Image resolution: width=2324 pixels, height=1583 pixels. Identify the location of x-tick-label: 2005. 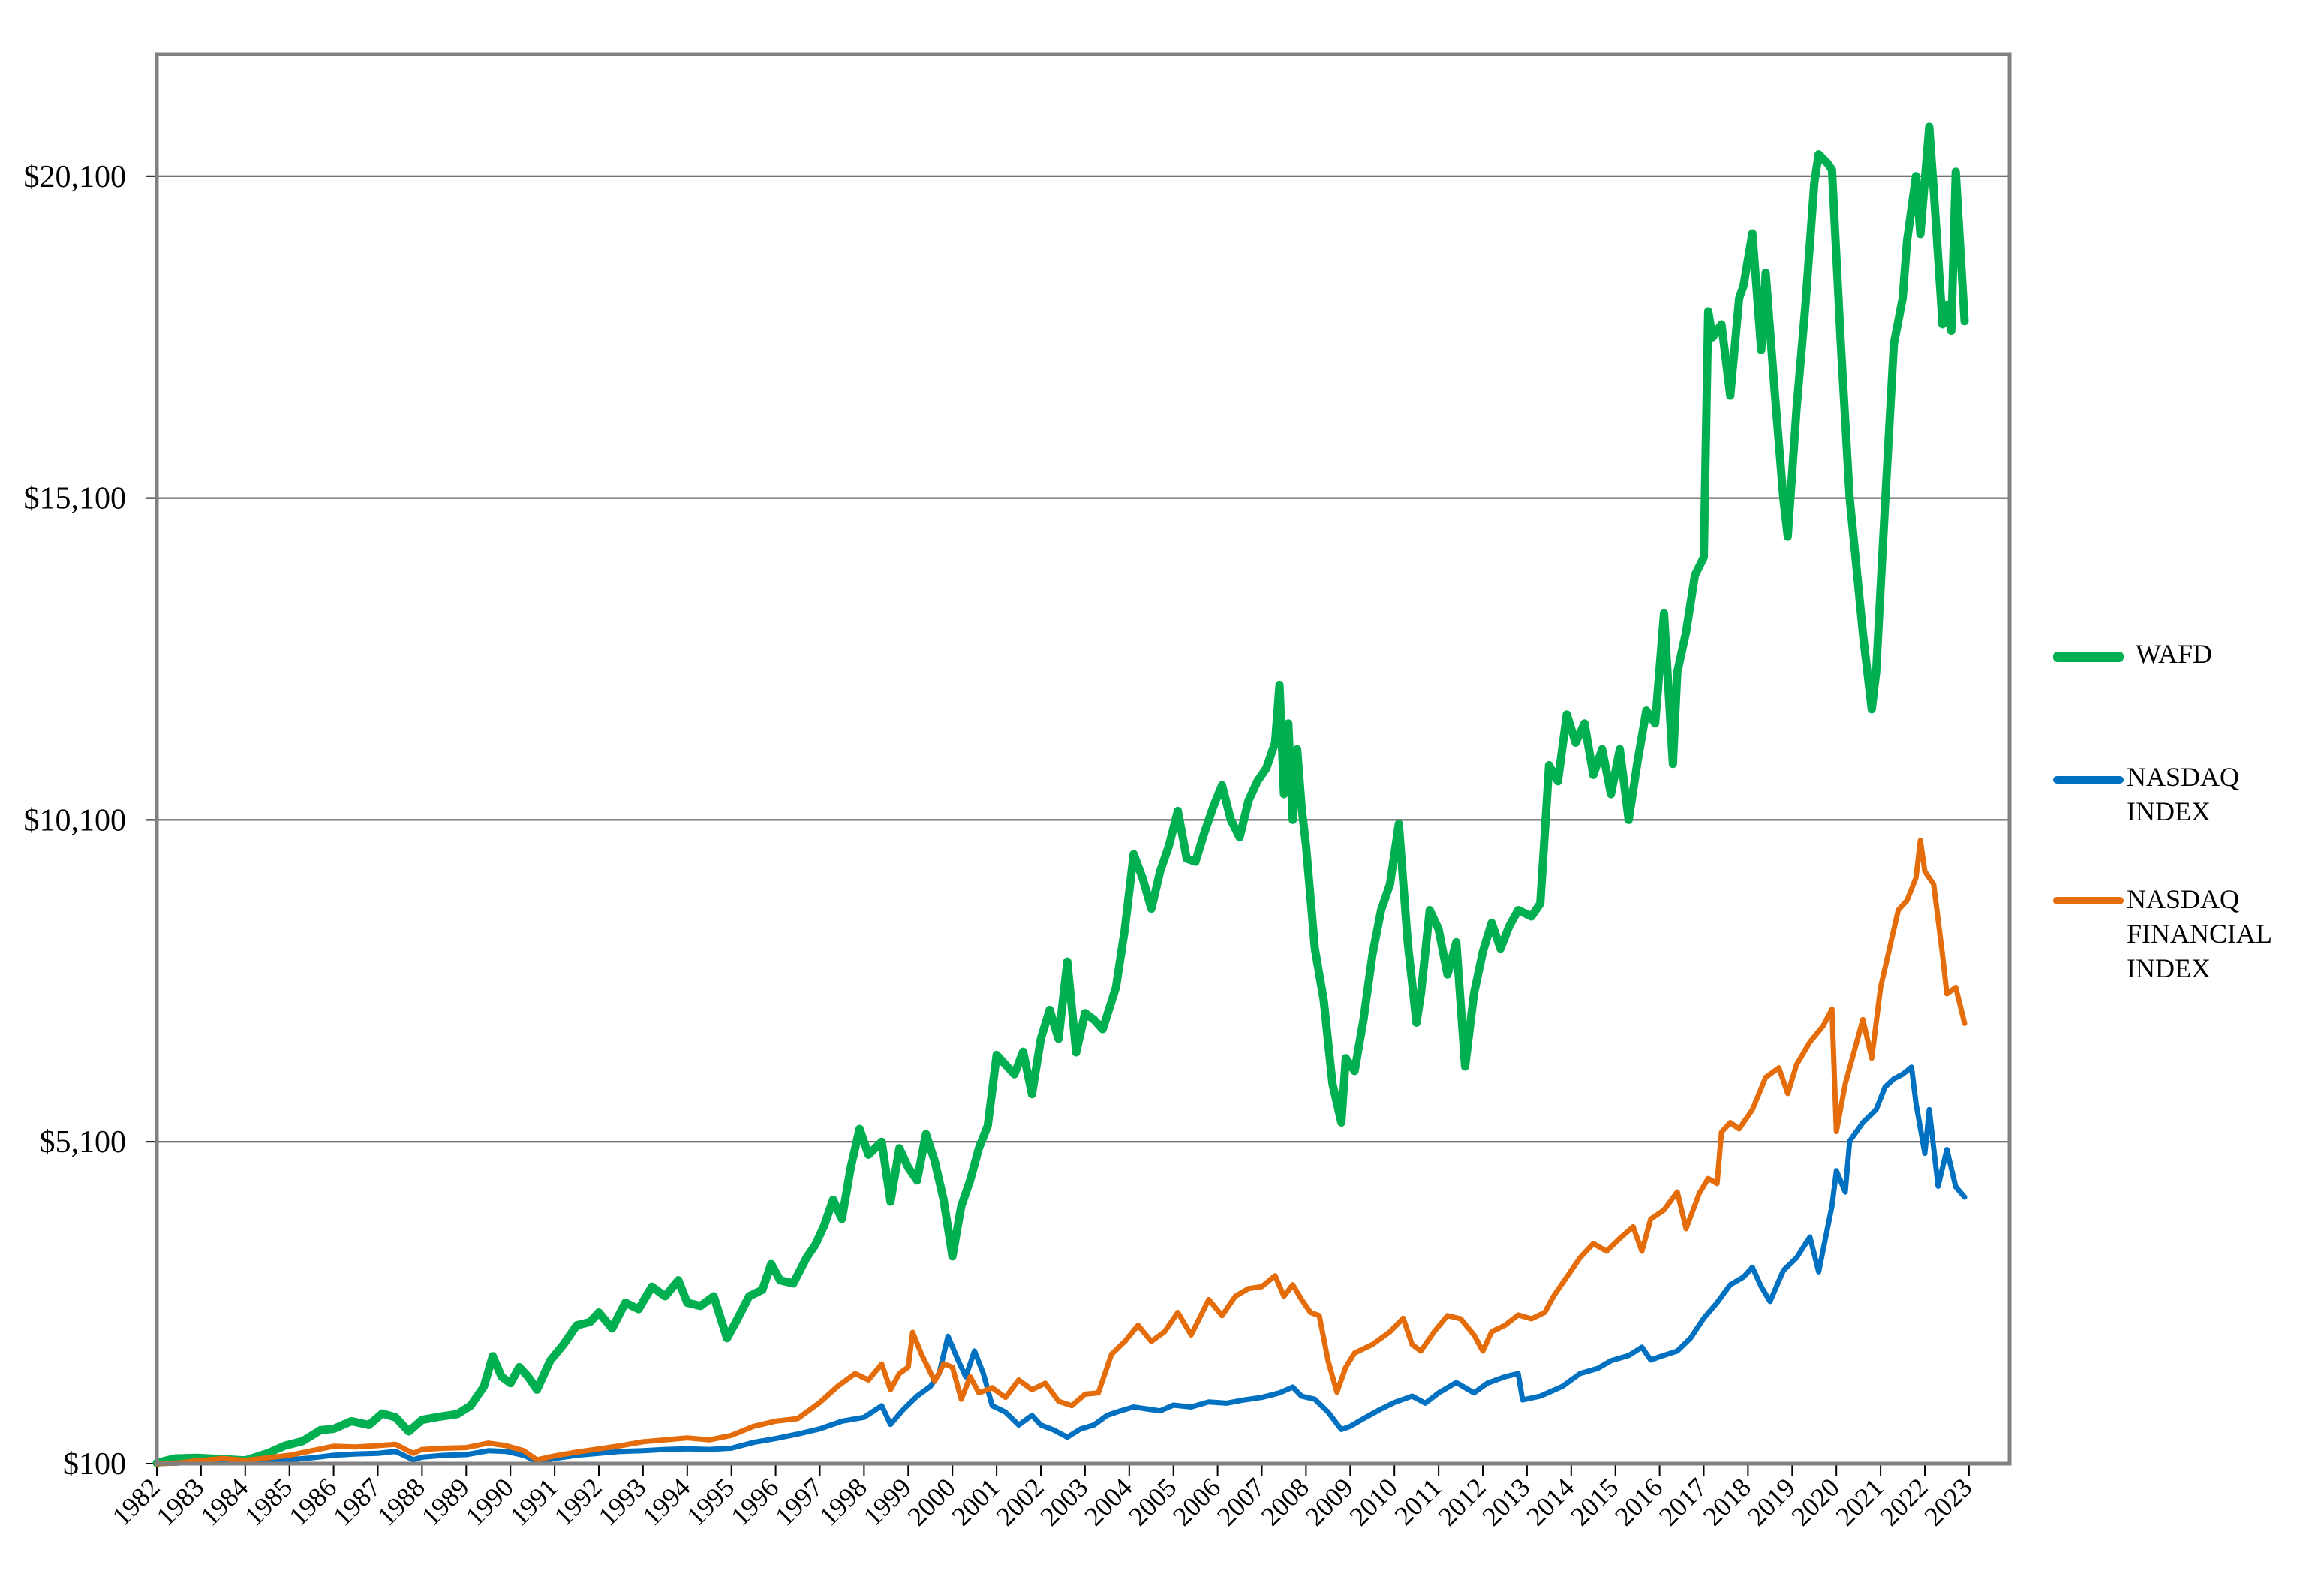
(1152, 1501).